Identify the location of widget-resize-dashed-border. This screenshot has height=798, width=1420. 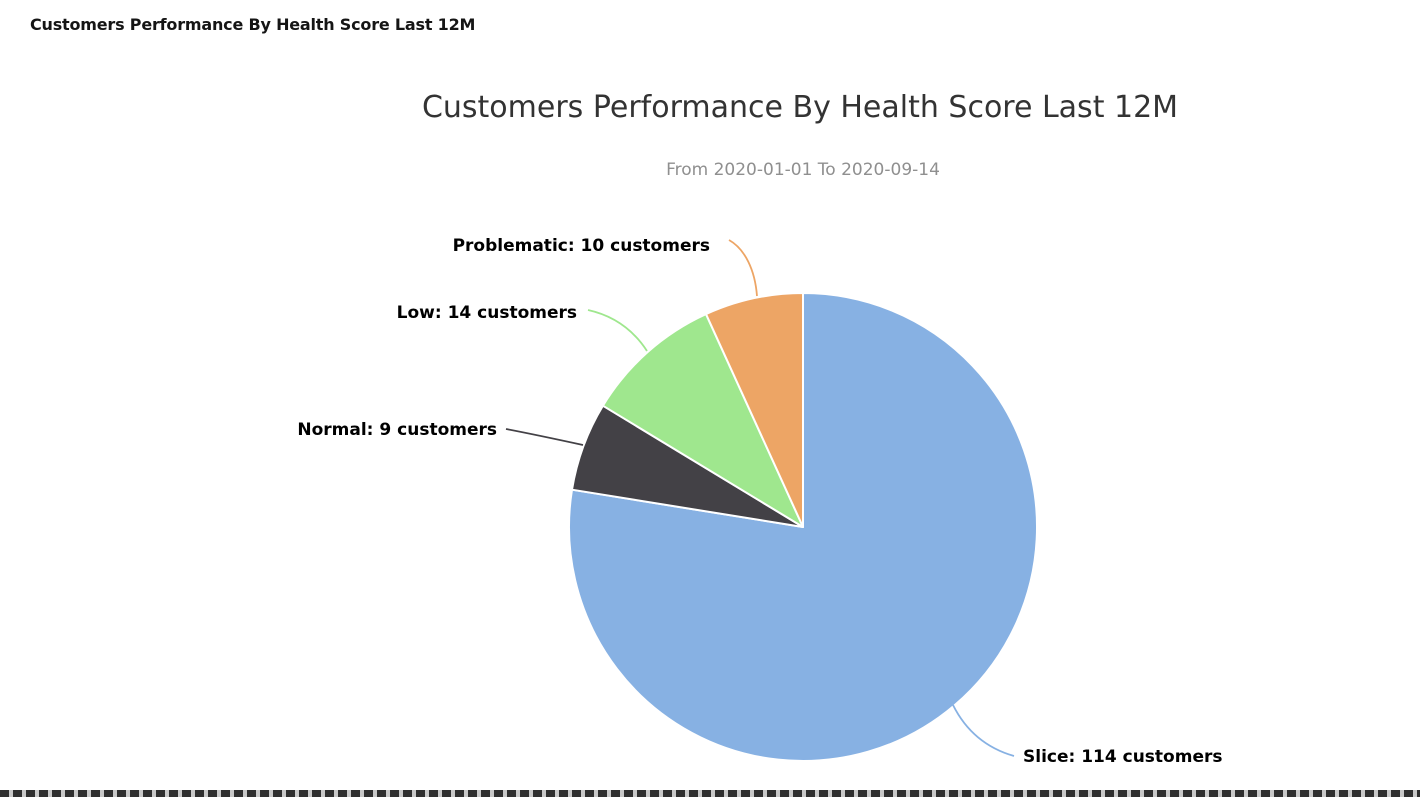
(710, 793).